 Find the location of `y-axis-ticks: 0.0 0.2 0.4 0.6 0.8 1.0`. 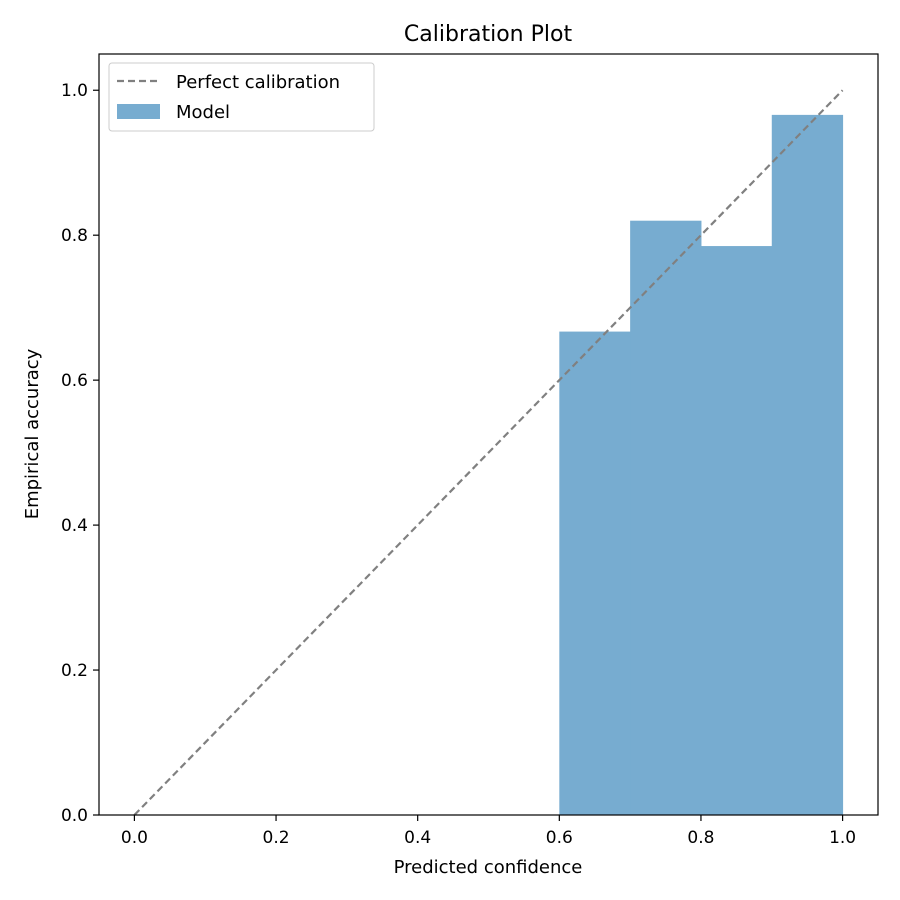

y-axis-ticks: 0.0 0.2 0.4 0.6 0.8 1.0 is located at coordinates (80, 453).